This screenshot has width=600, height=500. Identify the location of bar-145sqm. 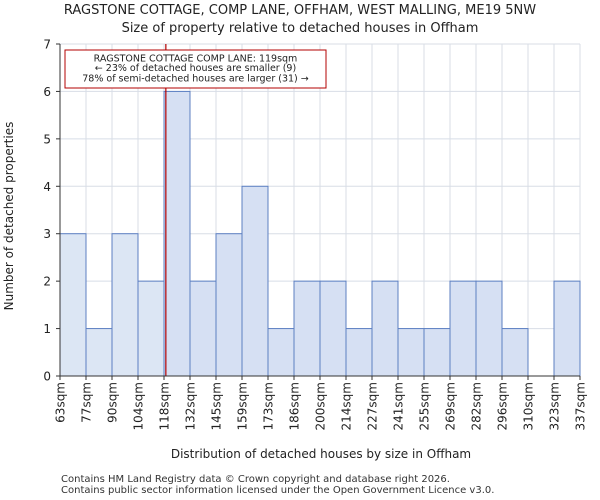
(229, 305).